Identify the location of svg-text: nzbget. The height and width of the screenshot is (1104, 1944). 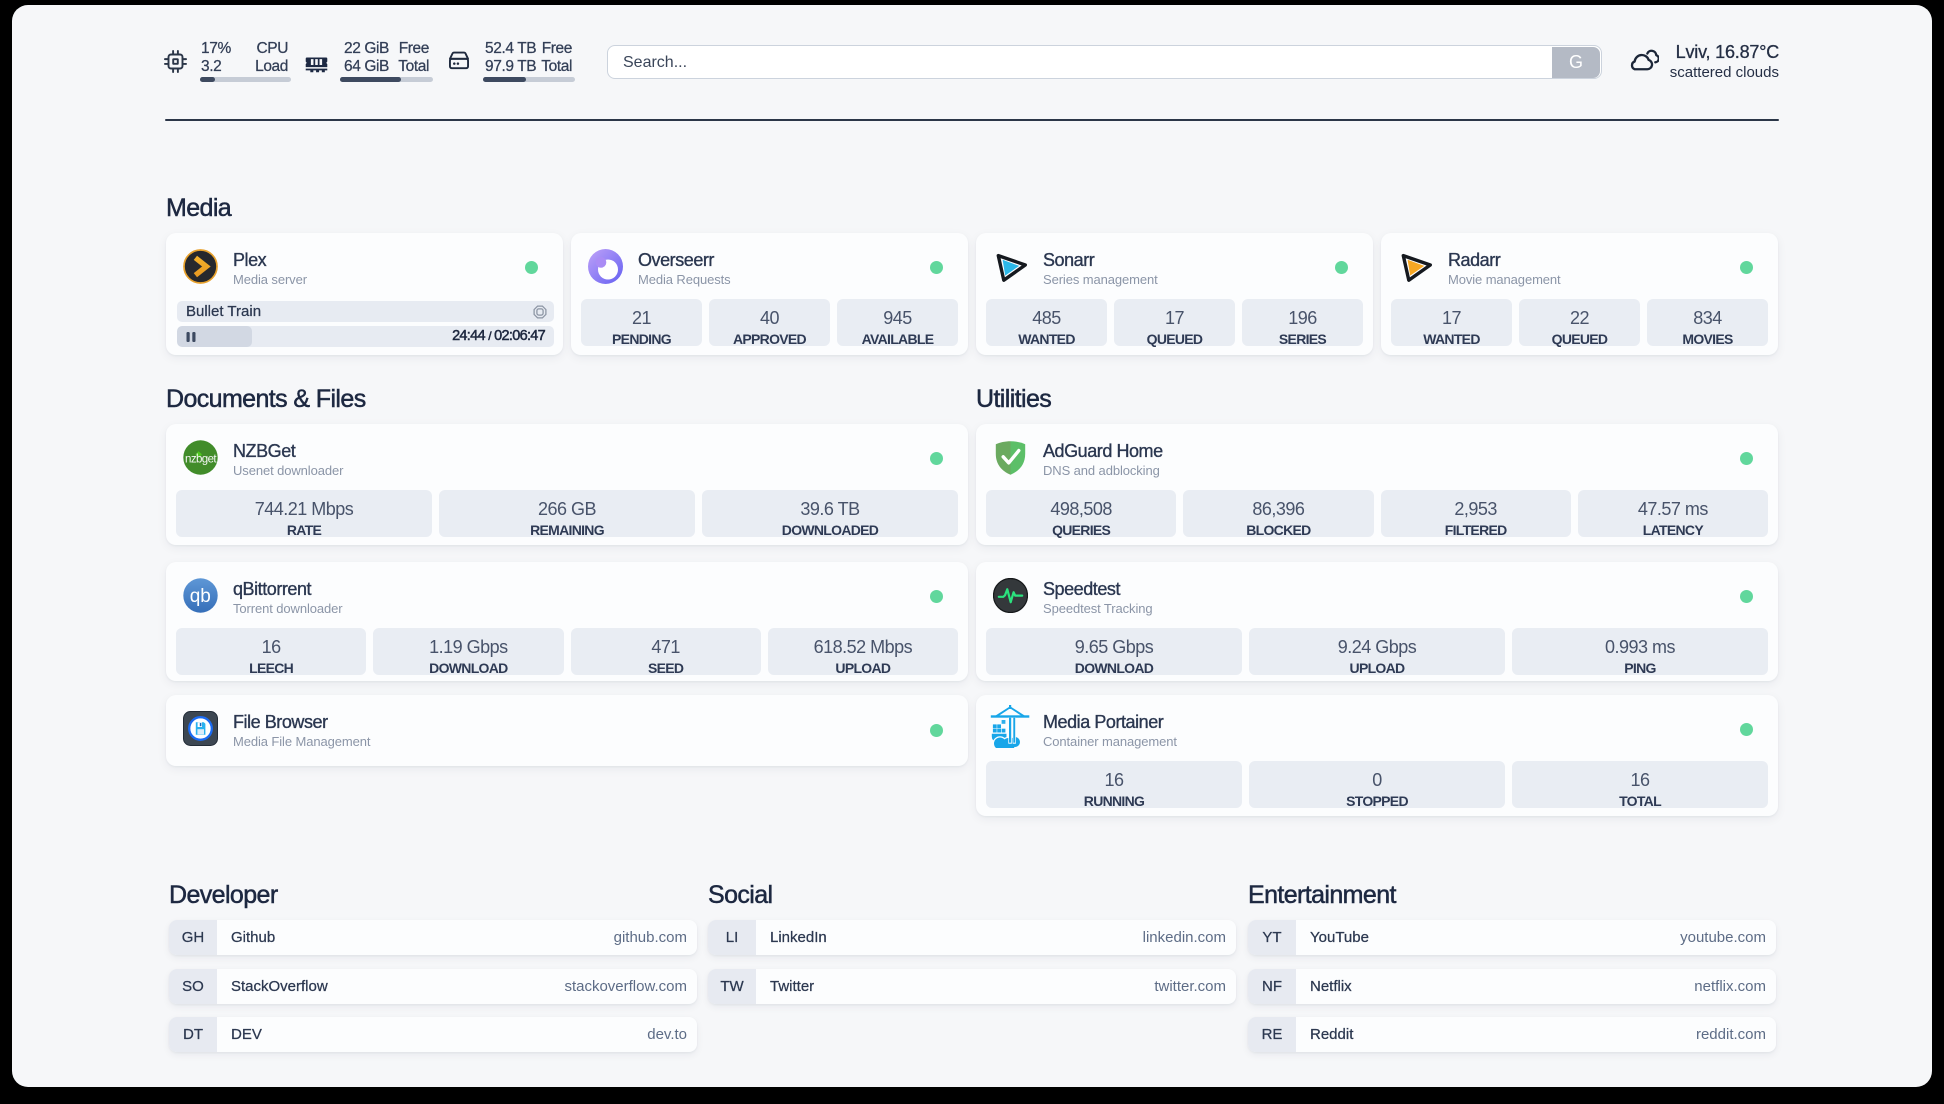
(201, 460).